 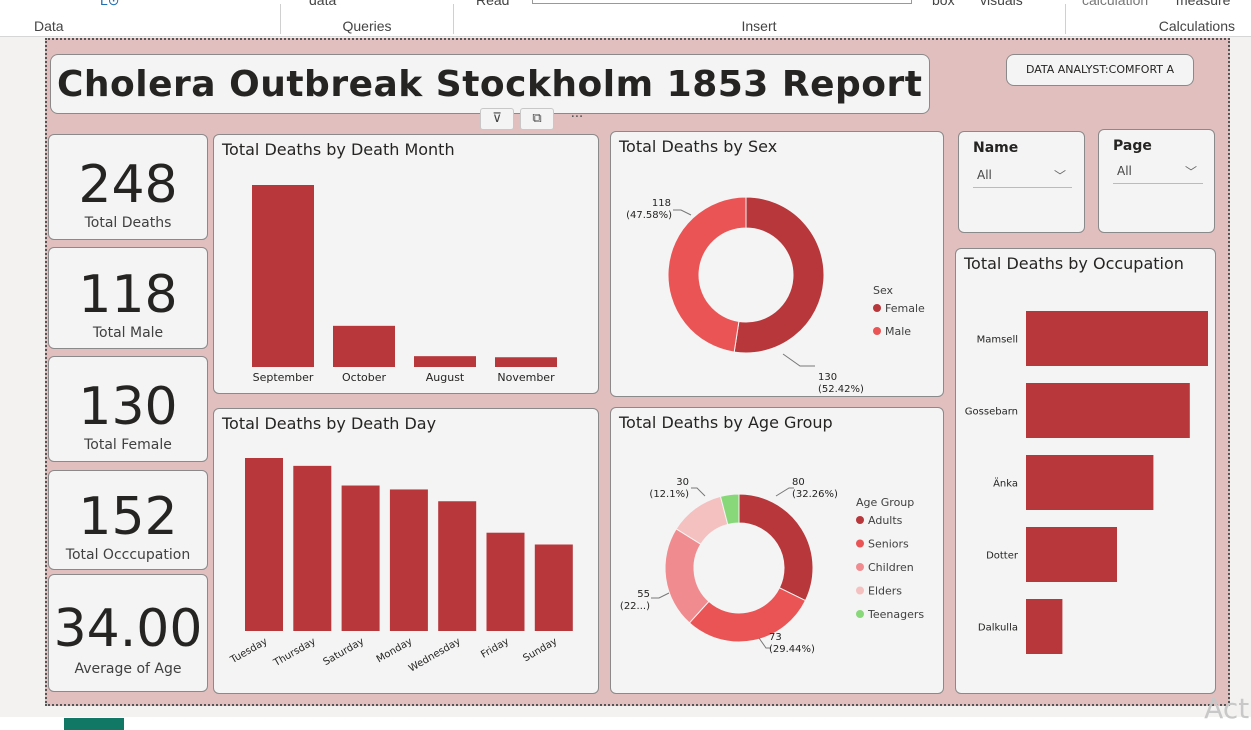 What do you see at coordinates (779, 275) in the screenshot?
I see `slice-female` at bounding box center [779, 275].